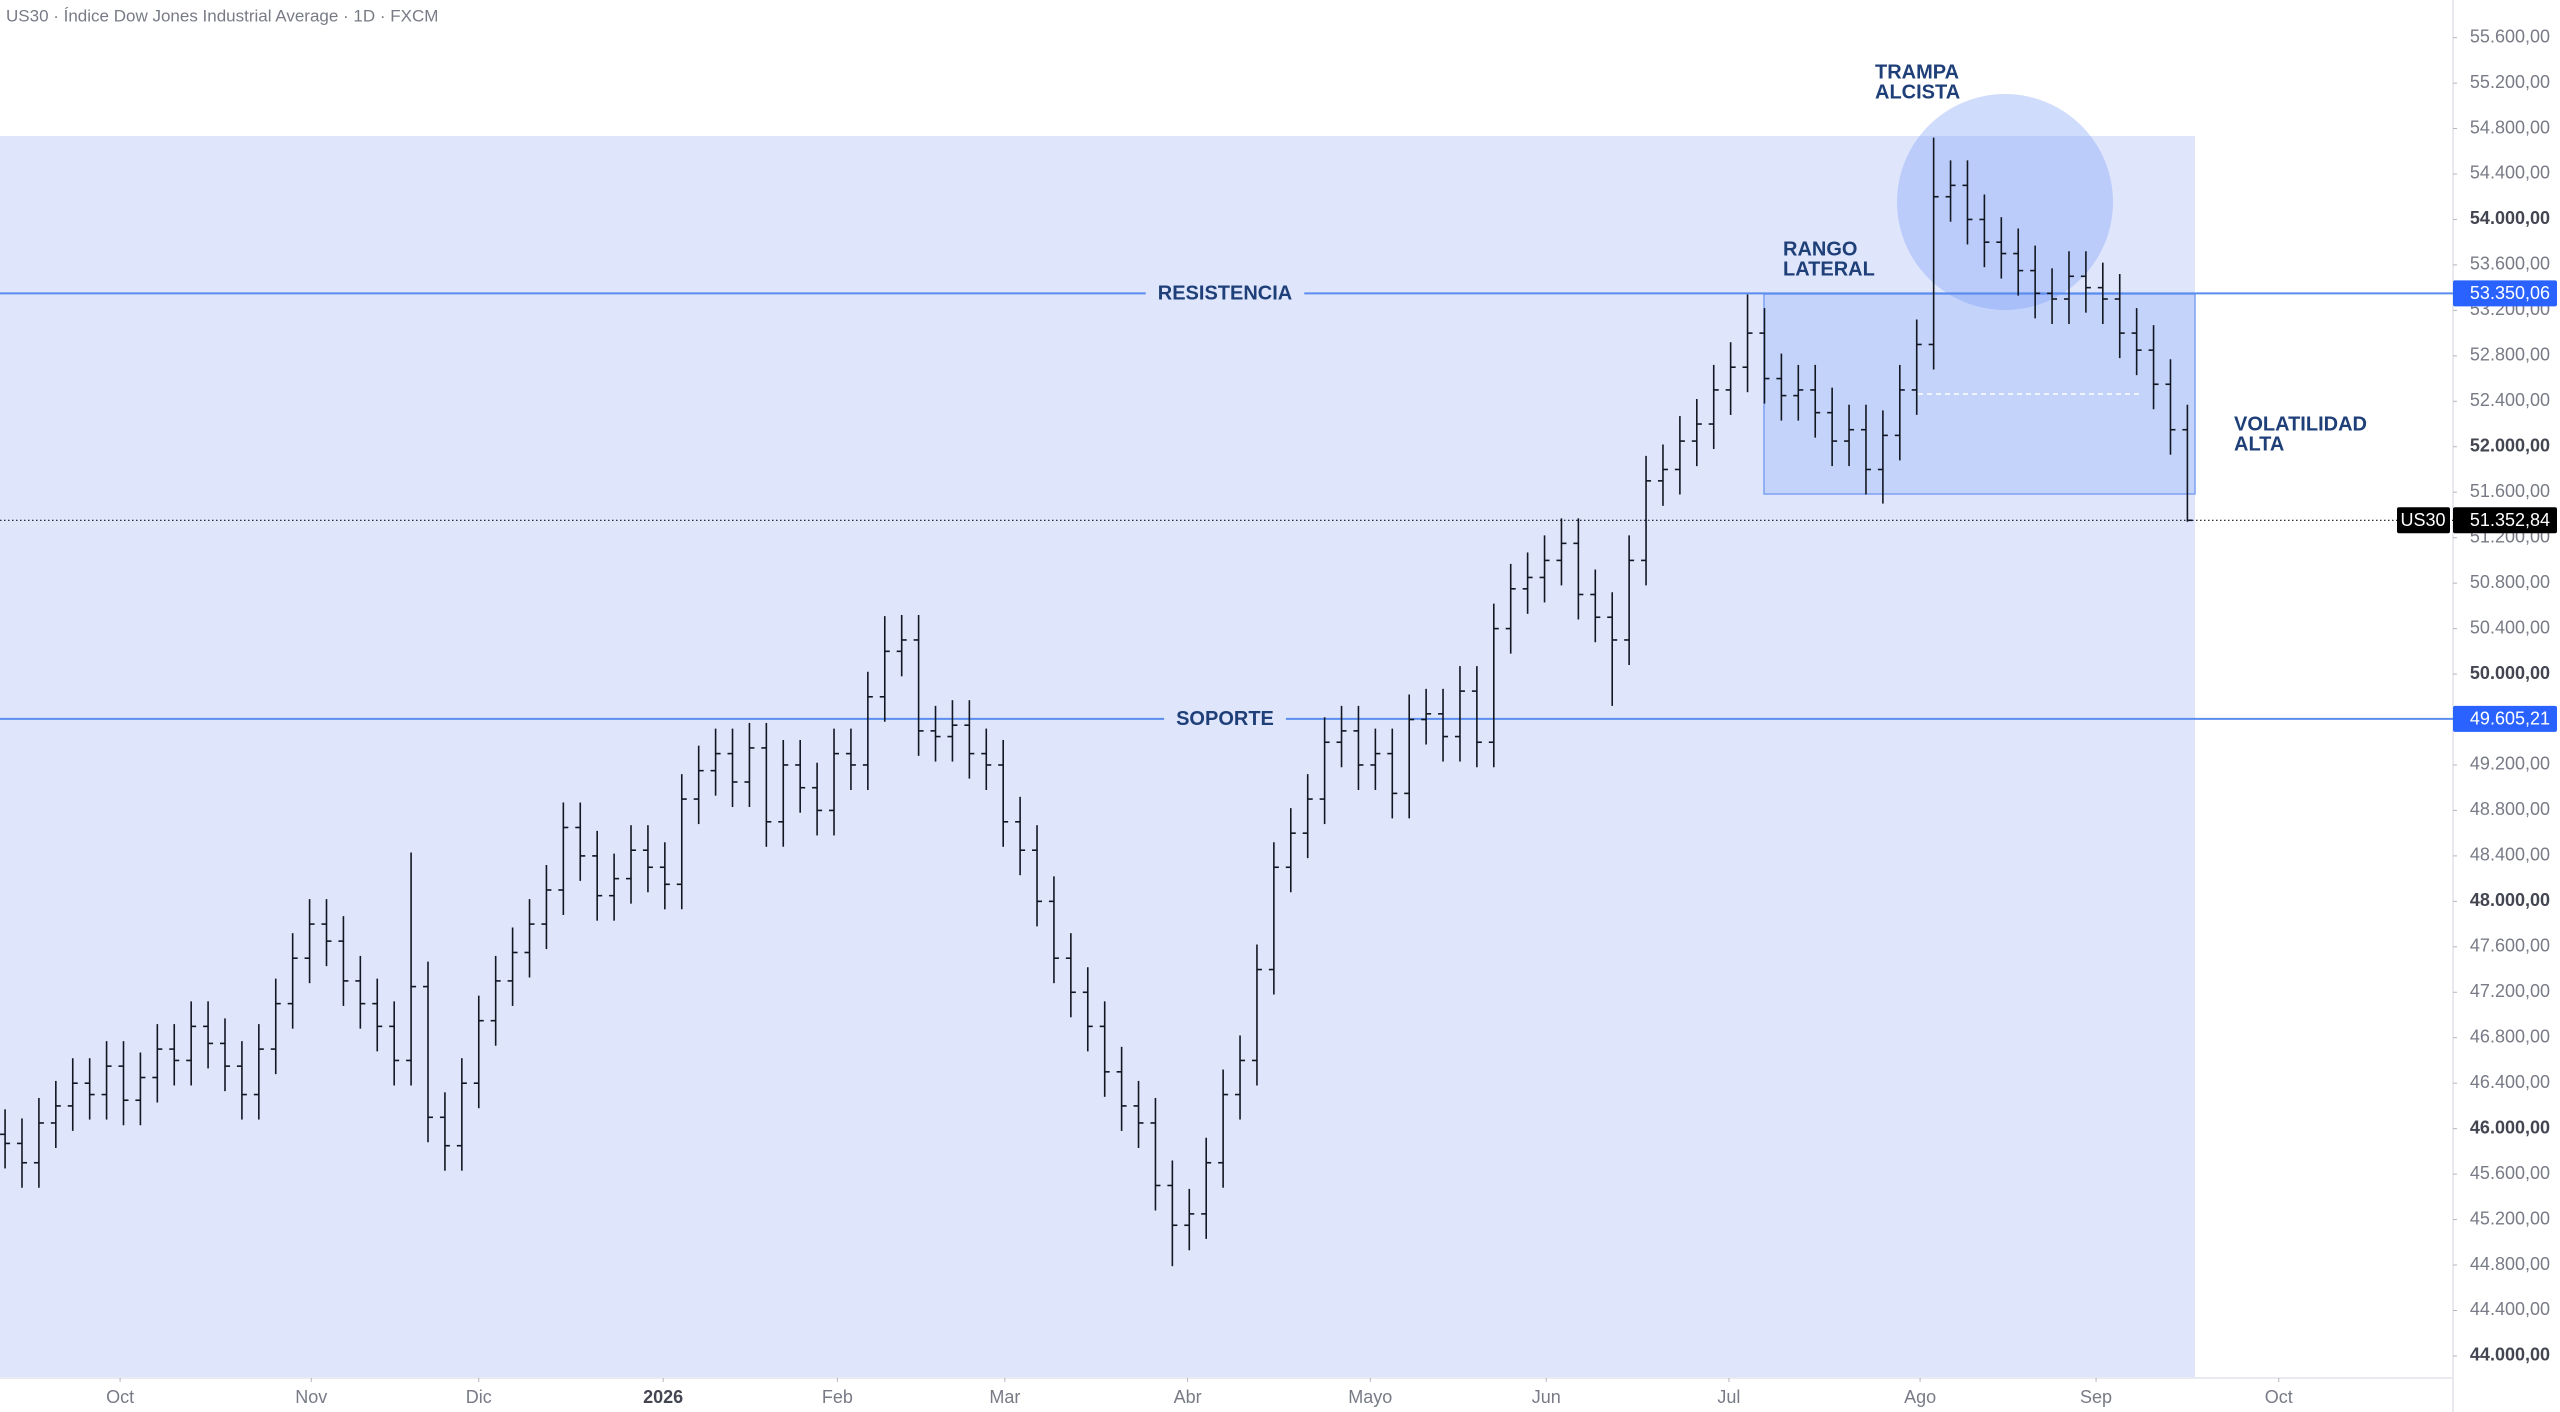  I want to click on y-tick-label: 49.200,00, so click(2510, 764).